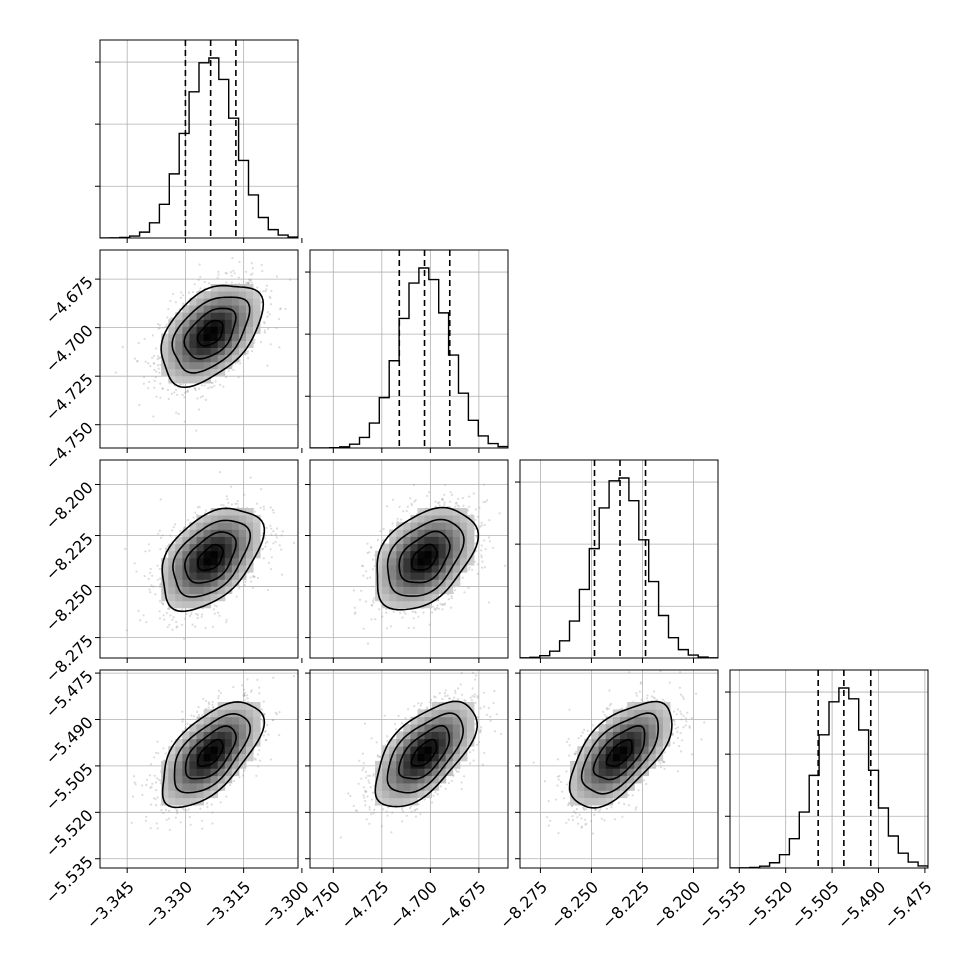  I want to click on grid, so click(409, 349).